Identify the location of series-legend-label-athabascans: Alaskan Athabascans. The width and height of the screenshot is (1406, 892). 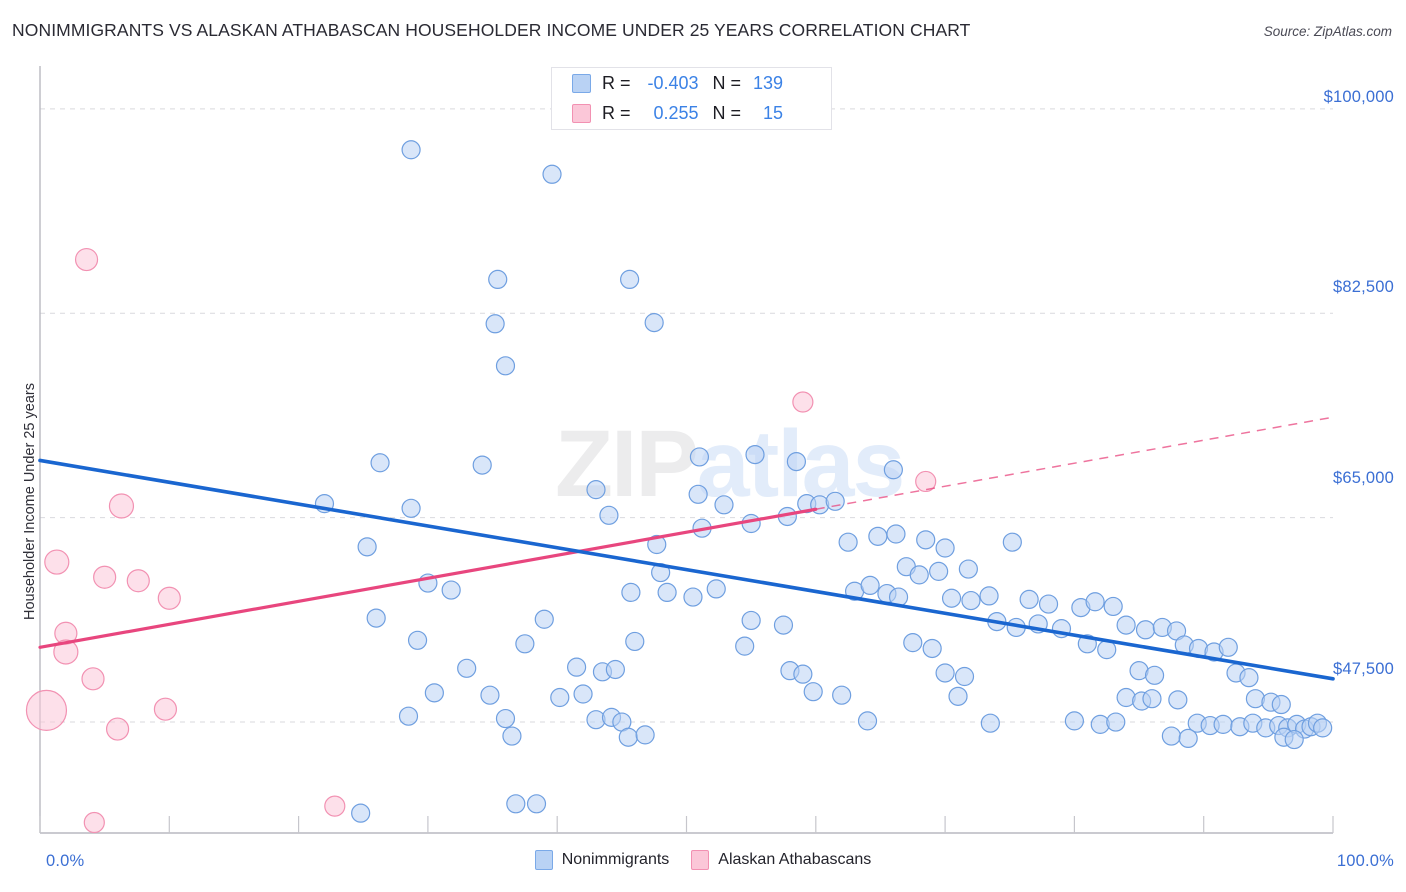
(795, 859).